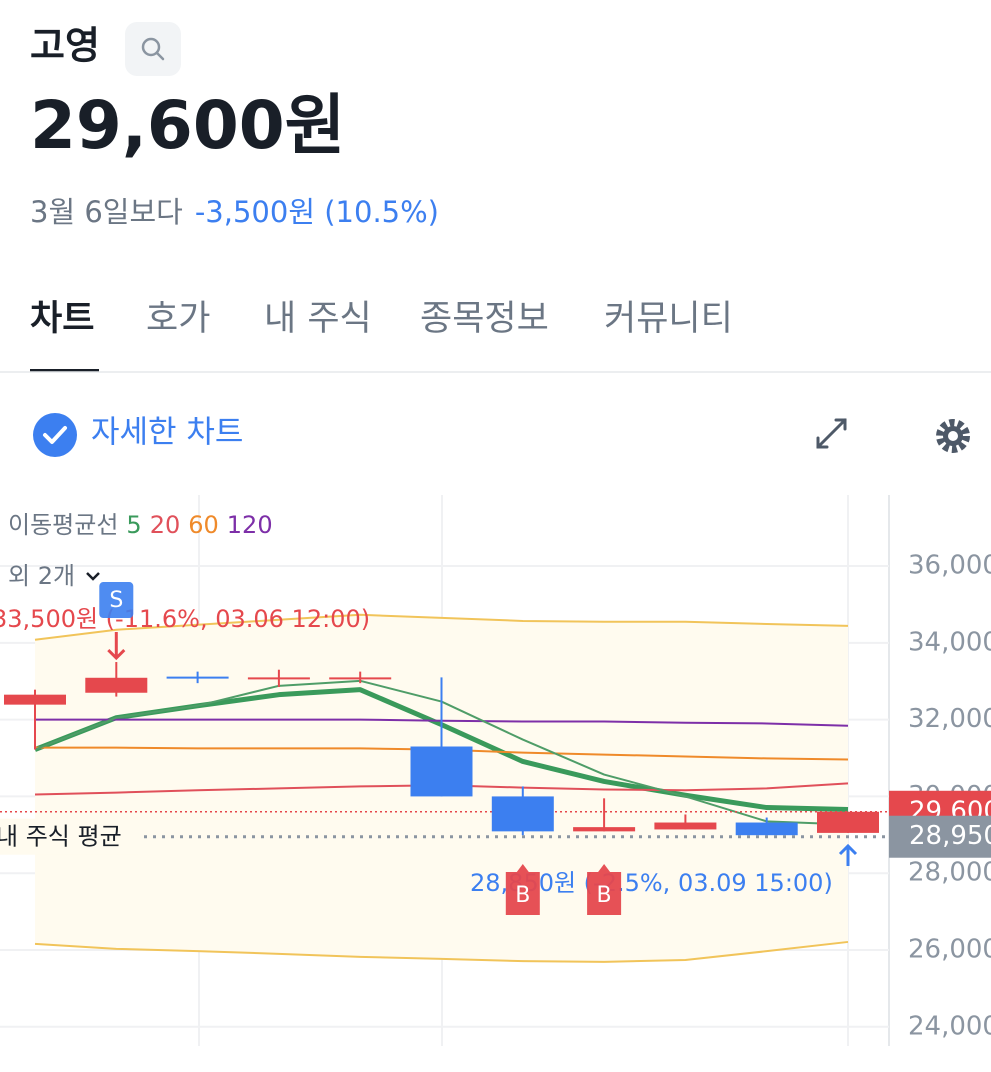  What do you see at coordinates (250, 525) in the screenshot?
I see `legend-entry: 120` at bounding box center [250, 525].